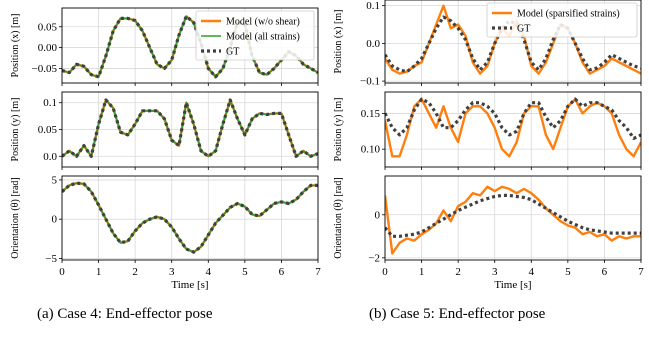  Describe the element at coordinates (45, 69) in the screenshot. I see `y-tick-label: −0.05` at that location.